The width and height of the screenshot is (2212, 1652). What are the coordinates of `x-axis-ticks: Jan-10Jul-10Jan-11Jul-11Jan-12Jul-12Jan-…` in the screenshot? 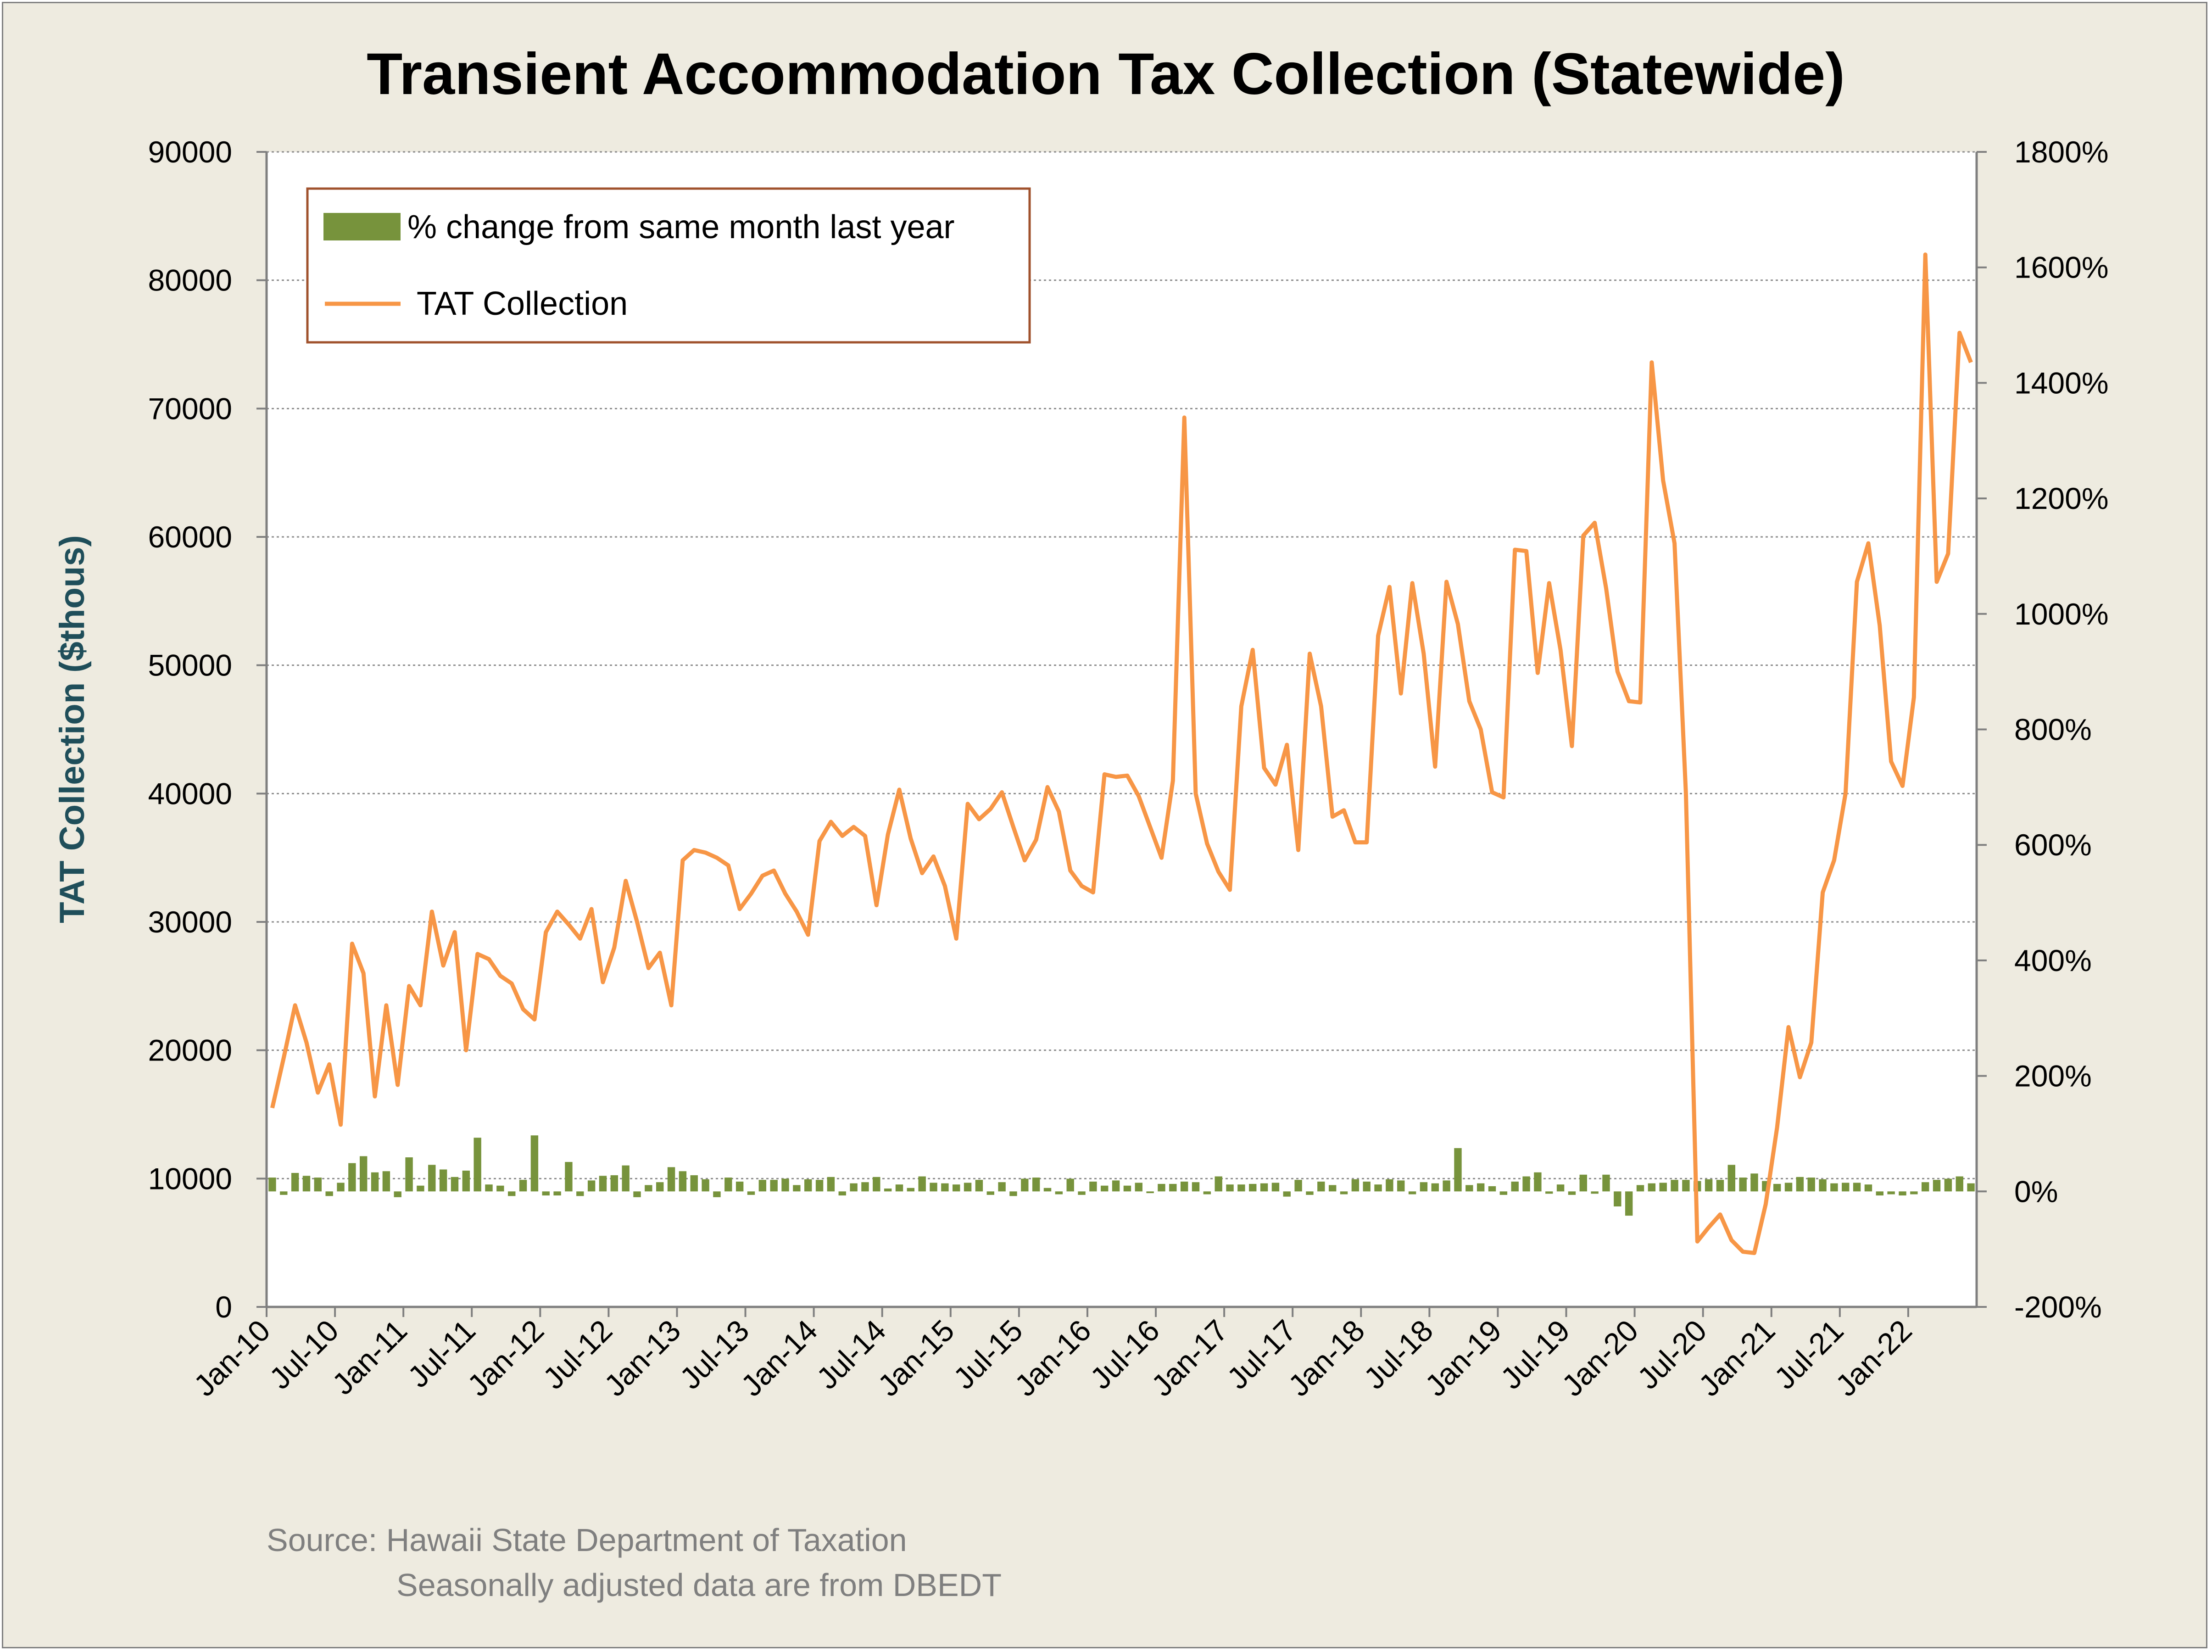 It's located at (1052, 1355).